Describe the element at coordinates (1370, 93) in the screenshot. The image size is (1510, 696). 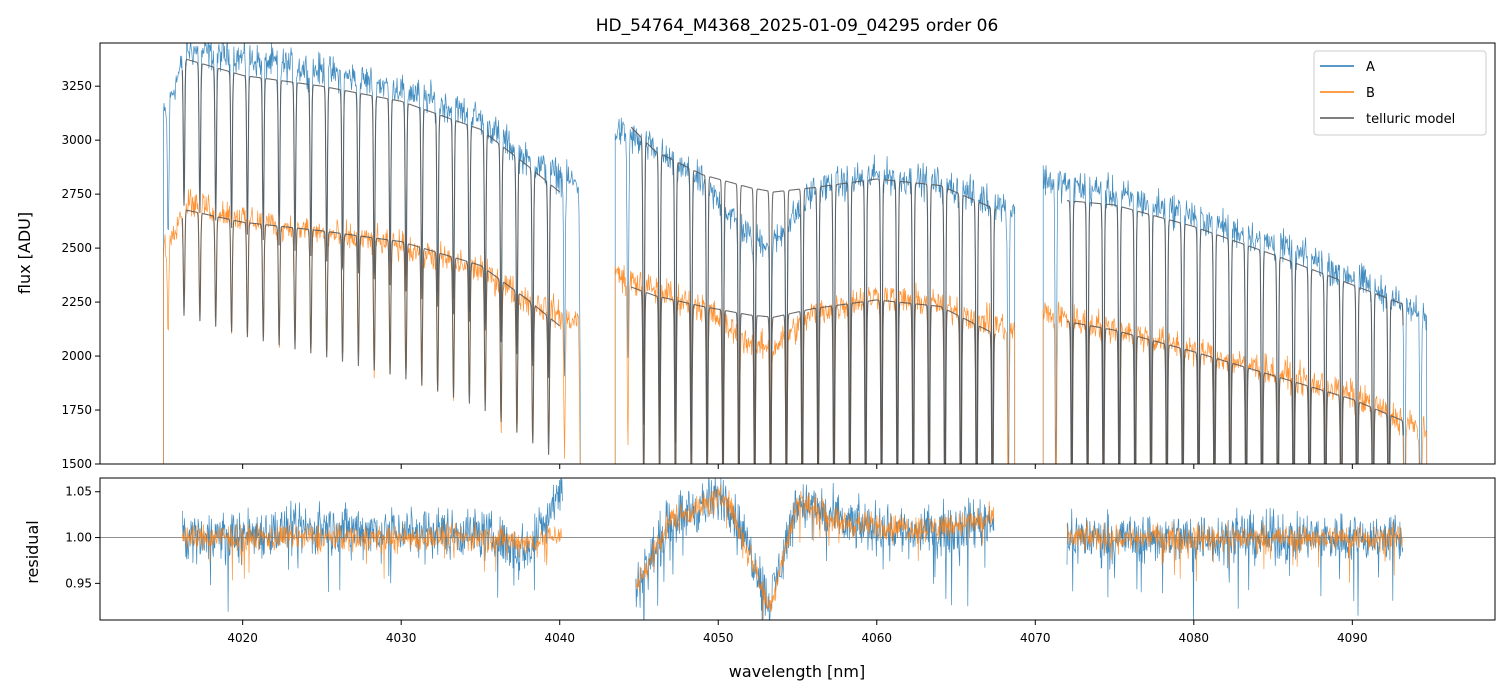
I see `legend-label-b: B` at that location.